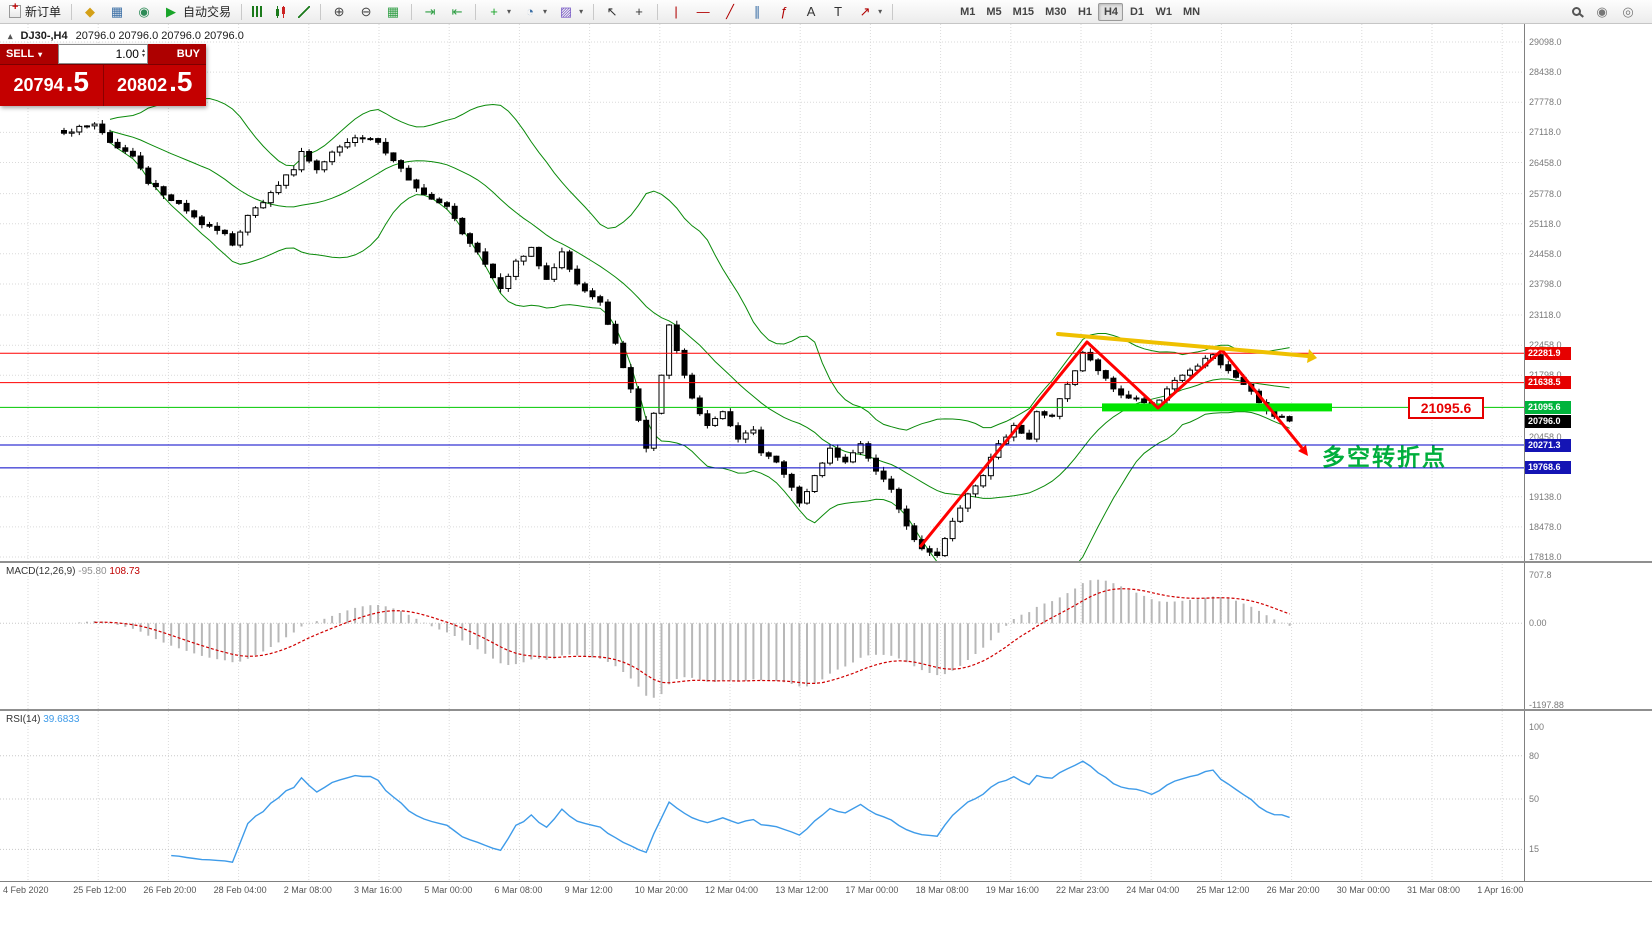  What do you see at coordinates (684, 638) in the screenshot?
I see `macd-layer` at bounding box center [684, 638].